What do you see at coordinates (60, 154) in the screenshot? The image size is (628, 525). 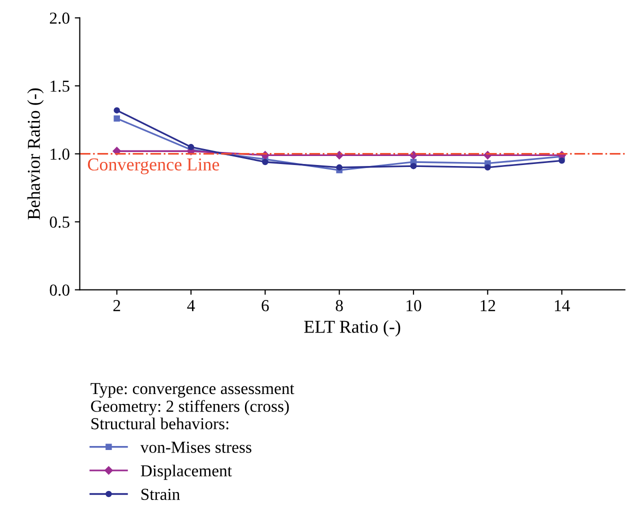 I see `y-tick-label: 1.0` at bounding box center [60, 154].